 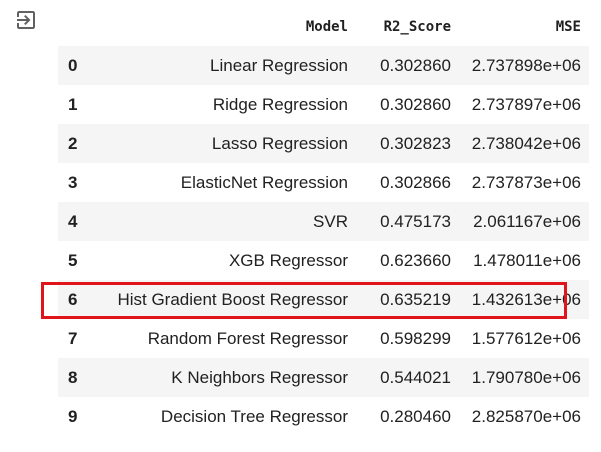 I want to click on r2-score-cell: 0.475173, so click(x=415, y=221).